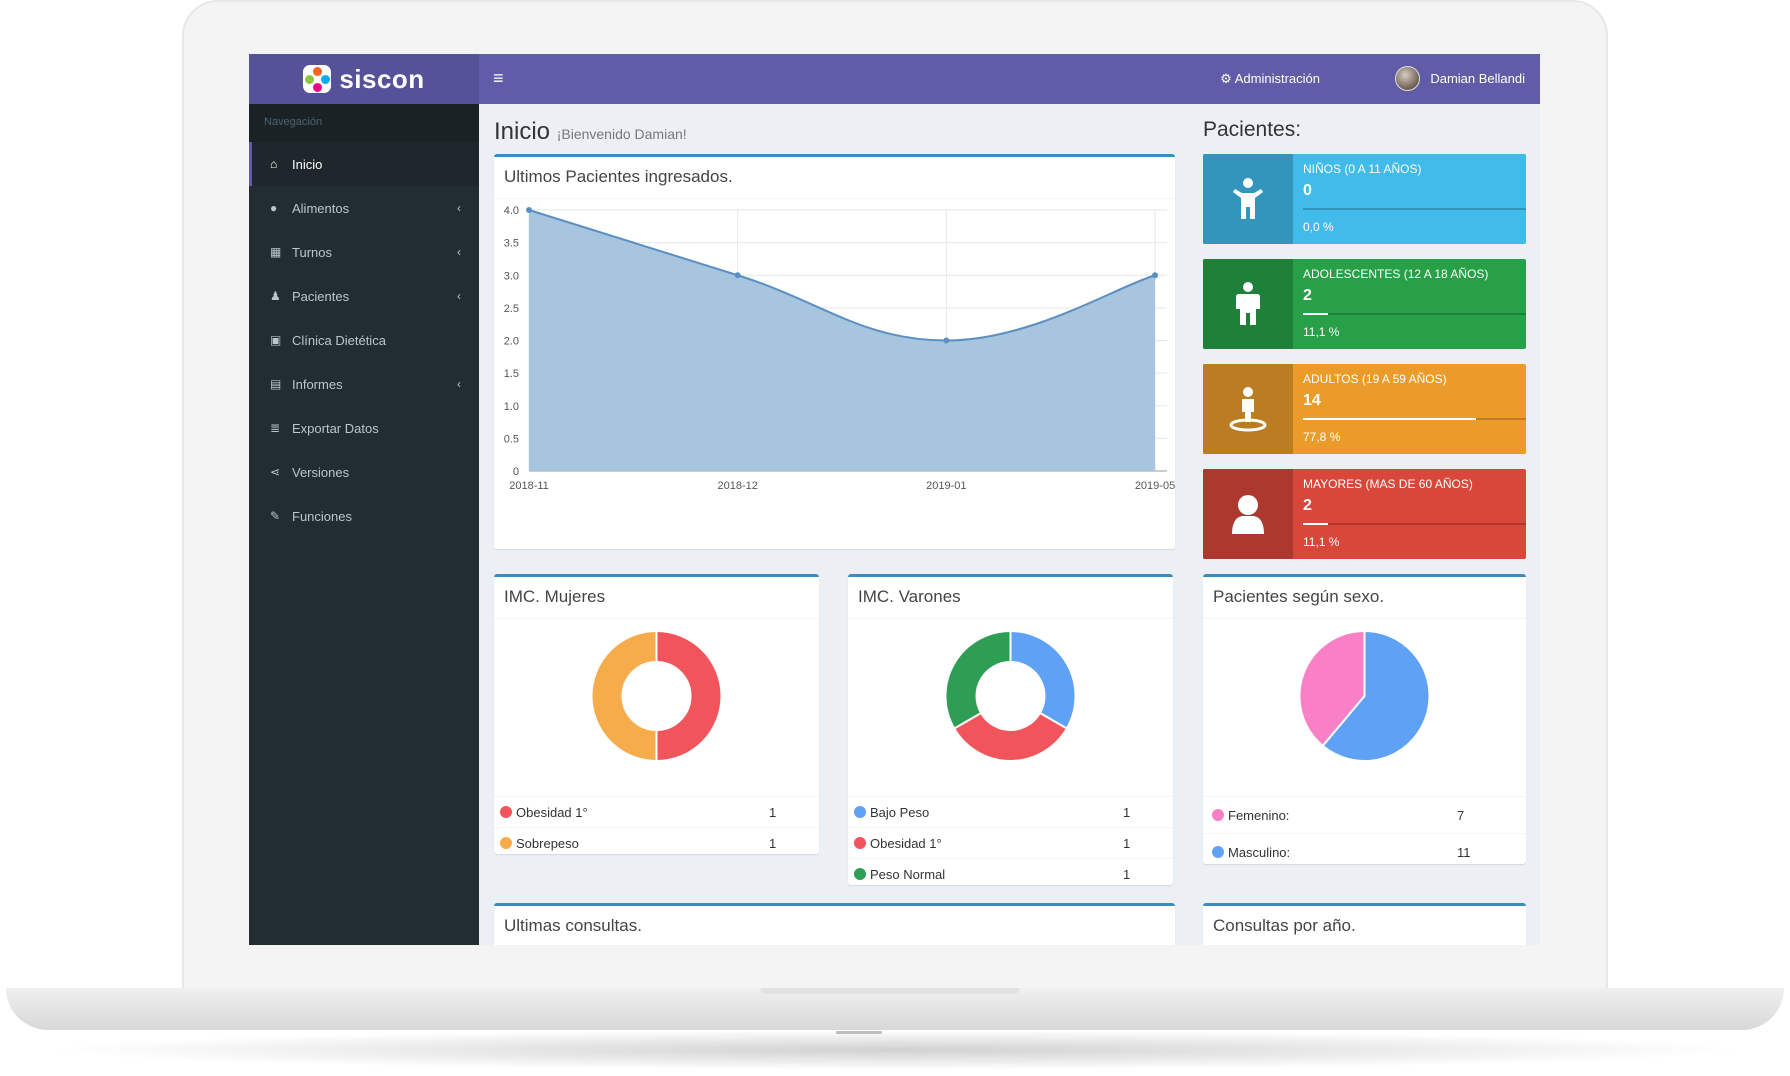  Describe the element at coordinates (1364, 814) in the screenshot. I see `legend-item: Femenino: 7` at that location.